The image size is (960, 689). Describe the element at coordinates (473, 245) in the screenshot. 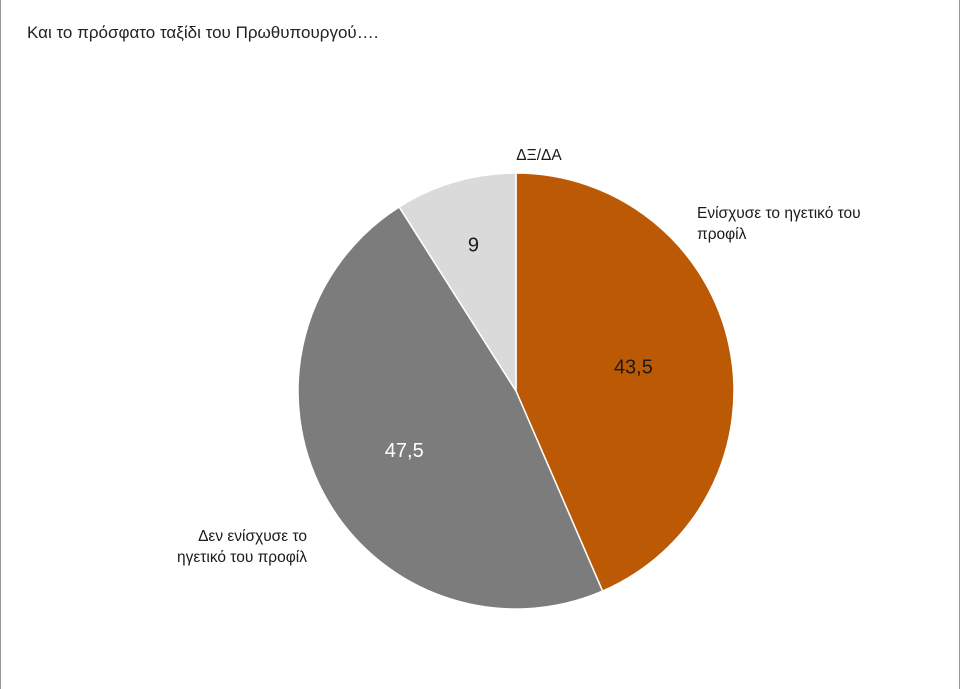

I see `value-label-dk-na: 9` at that location.